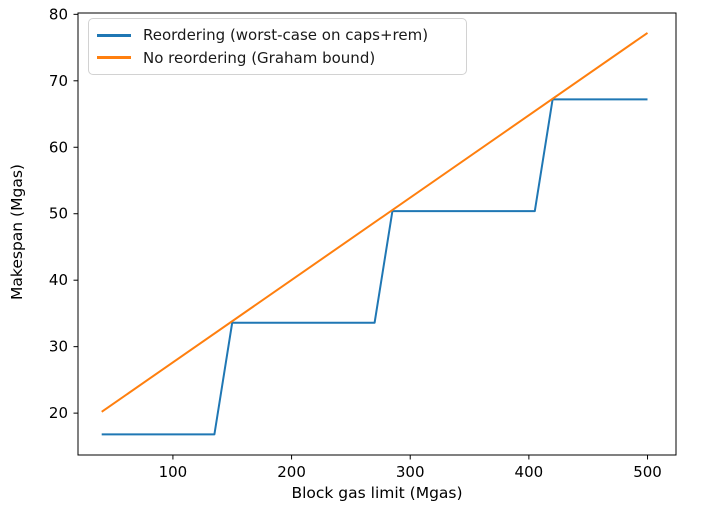 The height and width of the screenshot is (521, 719). I want to click on x-tick-label: 400, so click(529, 472).